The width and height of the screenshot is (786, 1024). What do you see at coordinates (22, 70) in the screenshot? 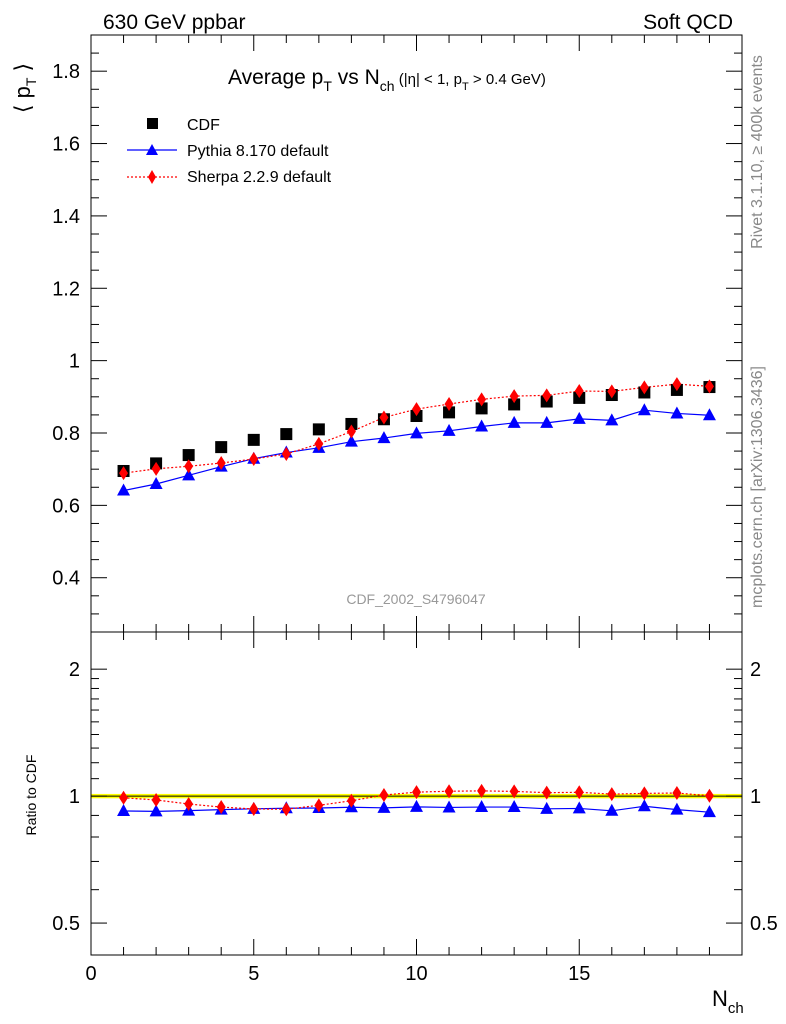
I see `main-y-label-right: ⟩` at bounding box center [22, 70].